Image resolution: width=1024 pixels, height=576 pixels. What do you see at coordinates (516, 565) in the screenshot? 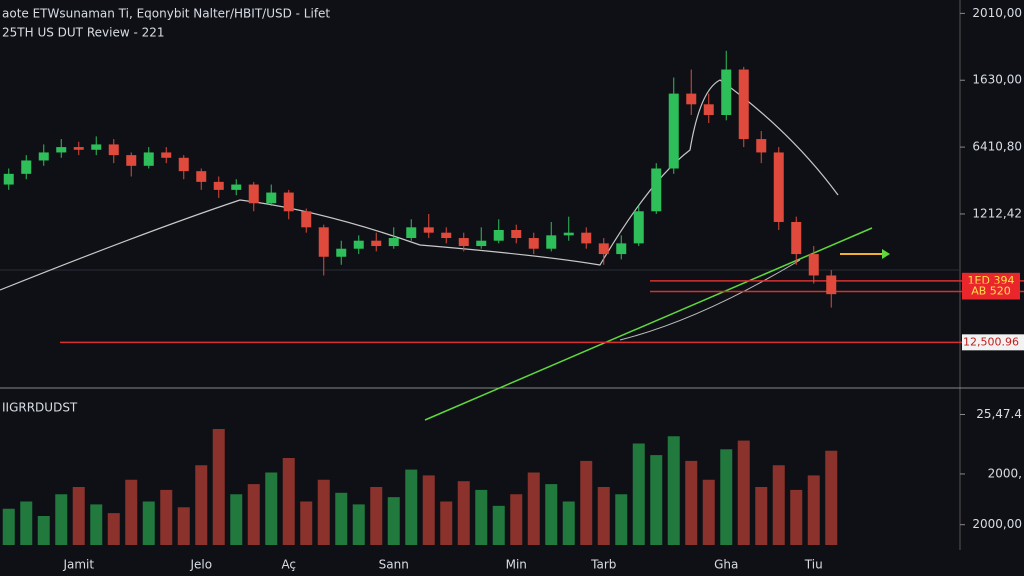
I see `x-tick-label: Min` at bounding box center [516, 565].